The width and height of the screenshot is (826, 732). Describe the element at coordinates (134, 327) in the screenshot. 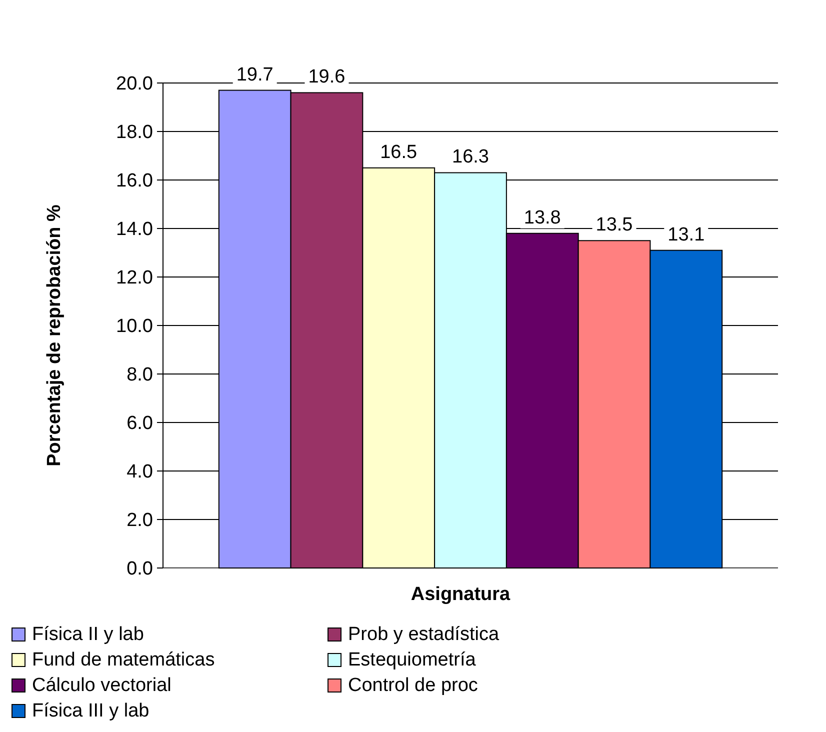

I see `y-tick-label: 10.0` at that location.